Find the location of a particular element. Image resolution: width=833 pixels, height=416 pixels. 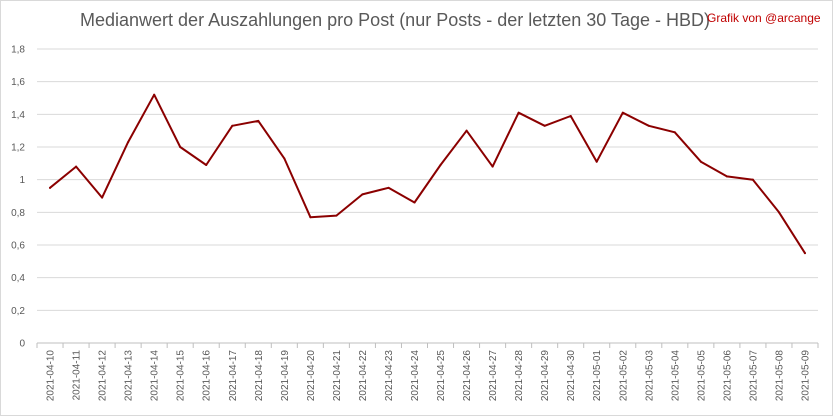

x-tick-label: 2021-04-12 is located at coordinates (103, 376).